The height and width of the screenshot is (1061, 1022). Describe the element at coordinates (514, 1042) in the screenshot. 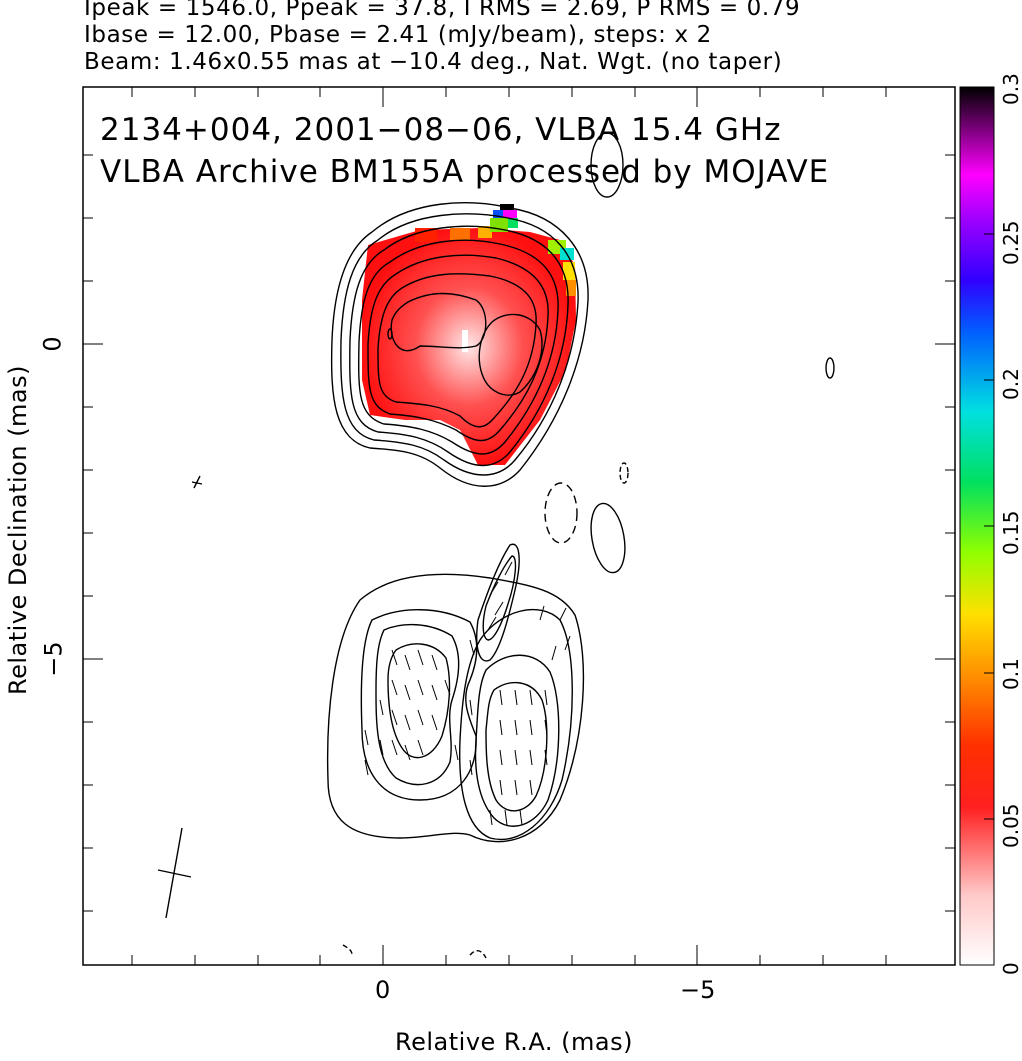

I see `x-axis-title: Relative R.A. (mas)` at that location.